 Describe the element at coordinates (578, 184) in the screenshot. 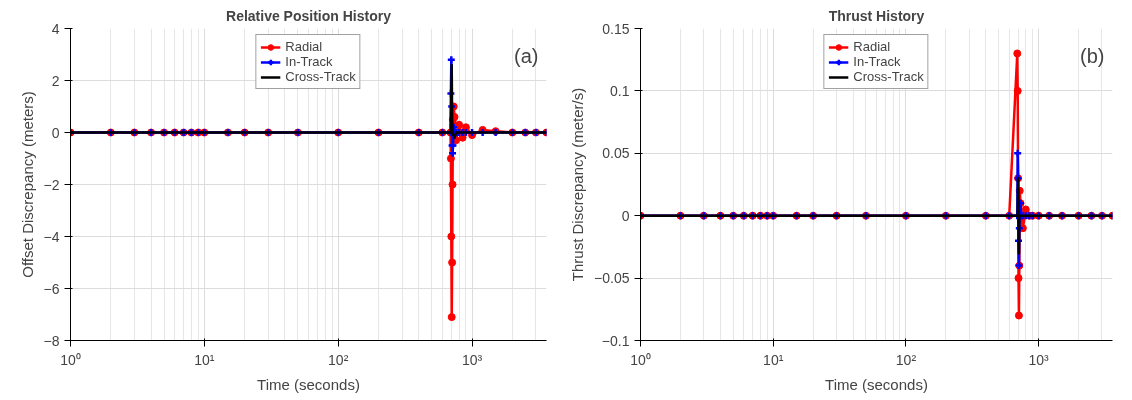

I see `y-axis-title: Thrust Discrepancy (meter/s)` at that location.